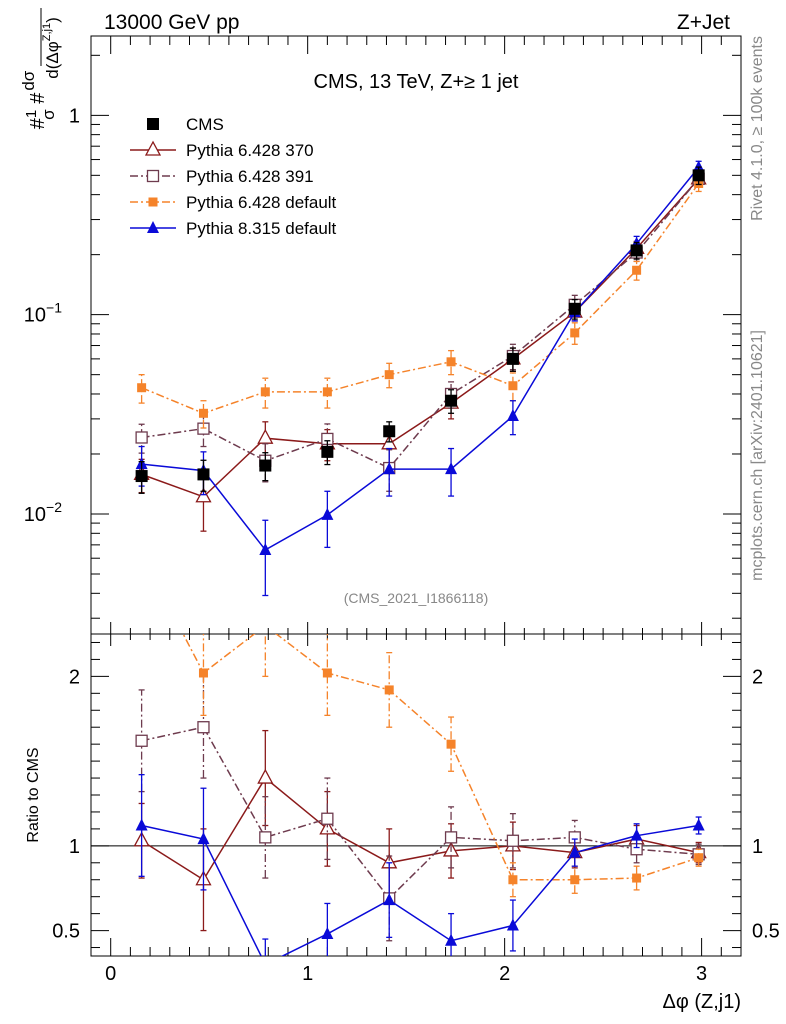 The image size is (786, 1024). I want to click on legend-label: CMS, so click(205, 124).